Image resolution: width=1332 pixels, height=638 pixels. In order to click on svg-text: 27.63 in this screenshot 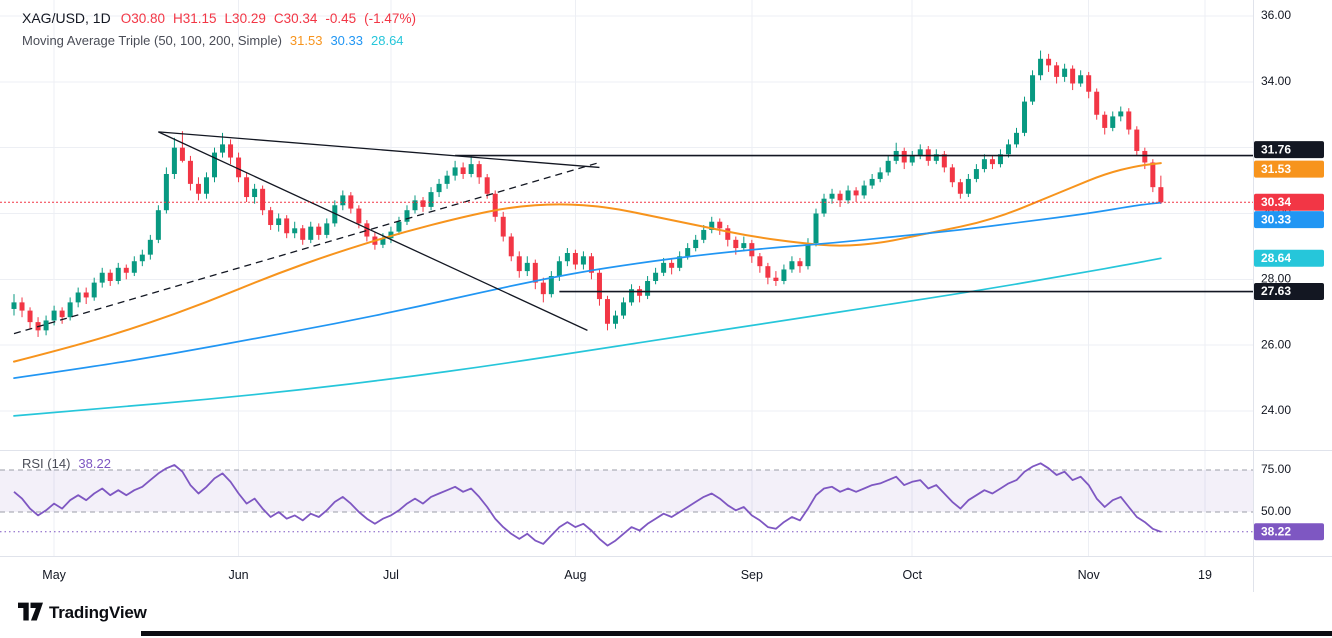, I will do `click(1276, 291)`.